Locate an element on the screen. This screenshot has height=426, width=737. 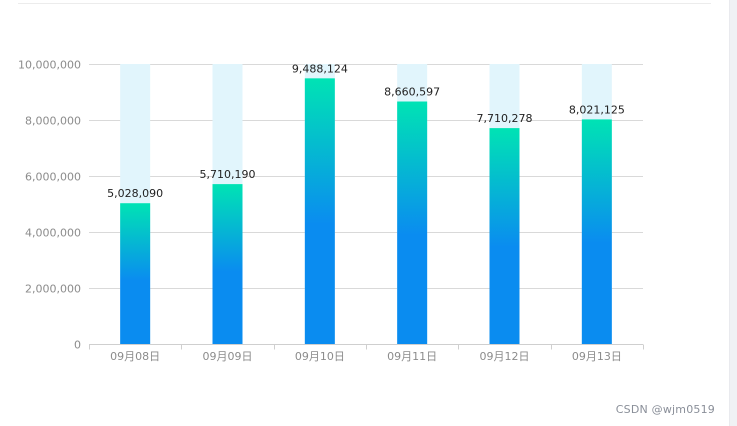
bar-value-label: 5,028,090 is located at coordinates (135, 193).